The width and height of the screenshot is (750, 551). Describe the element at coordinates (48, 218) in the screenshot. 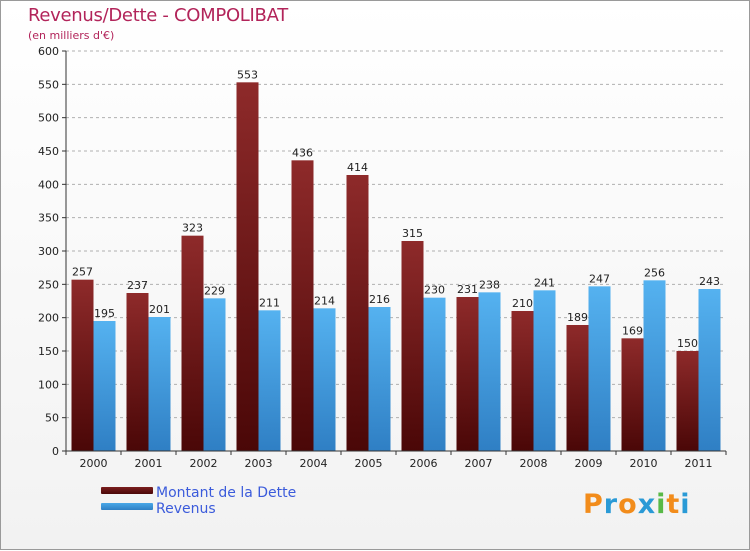

I see `y-tick-label: 350` at that location.